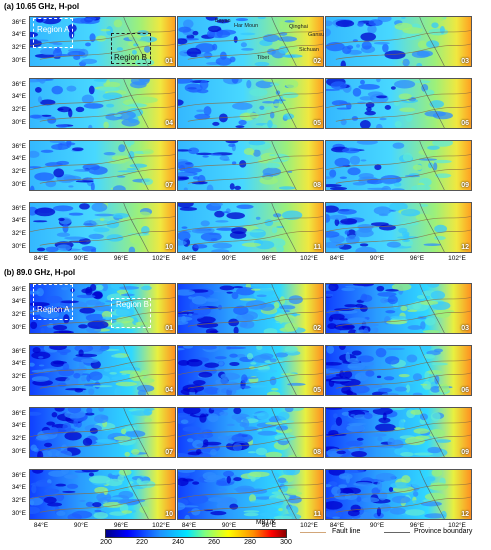 The image size is (491, 550). I want to click on region-b-label-a: Region B, so click(130, 57).